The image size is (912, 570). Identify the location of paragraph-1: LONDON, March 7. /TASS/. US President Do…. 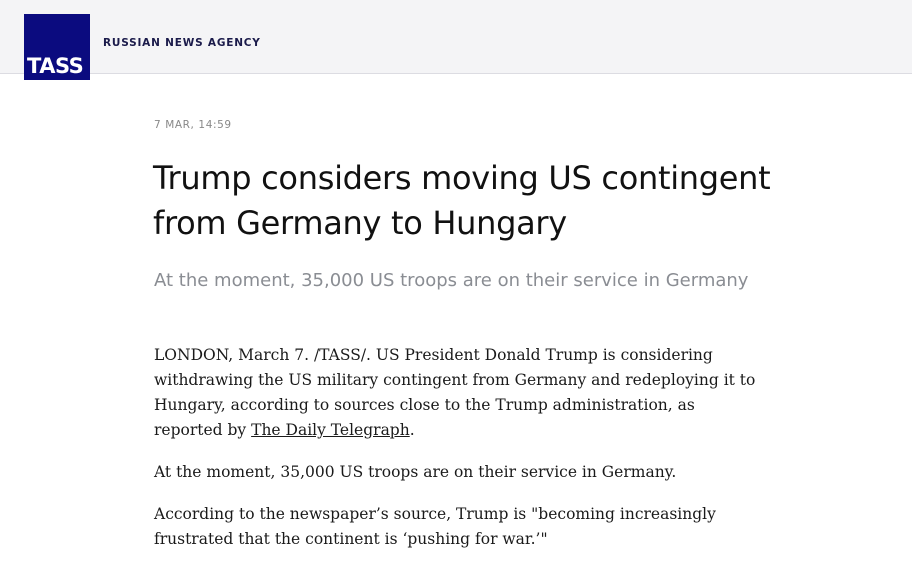
(459, 393).